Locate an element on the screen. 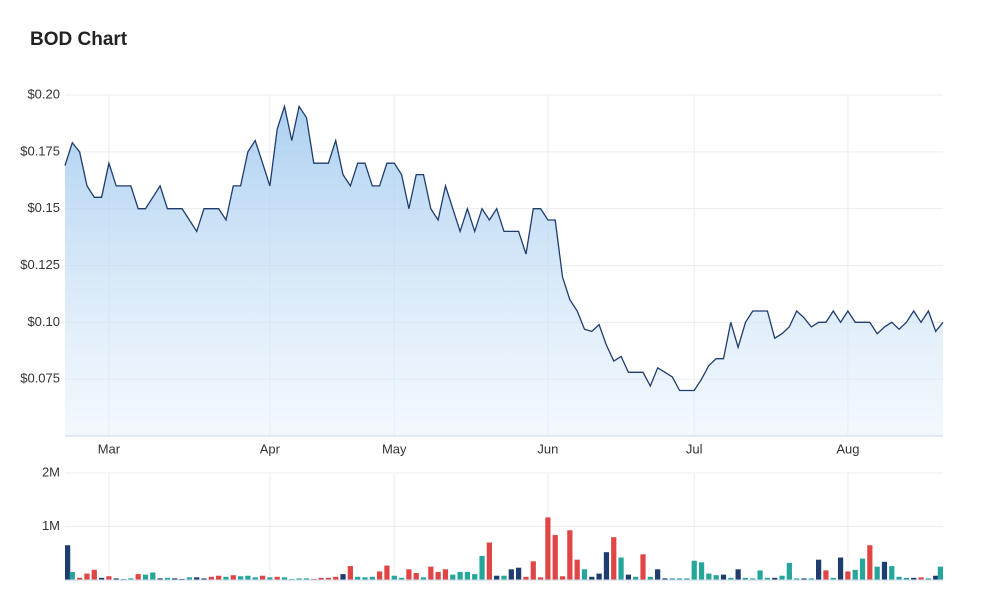 This screenshot has height=607, width=1000. y-tick-label: $0.075 is located at coordinates (40, 378).